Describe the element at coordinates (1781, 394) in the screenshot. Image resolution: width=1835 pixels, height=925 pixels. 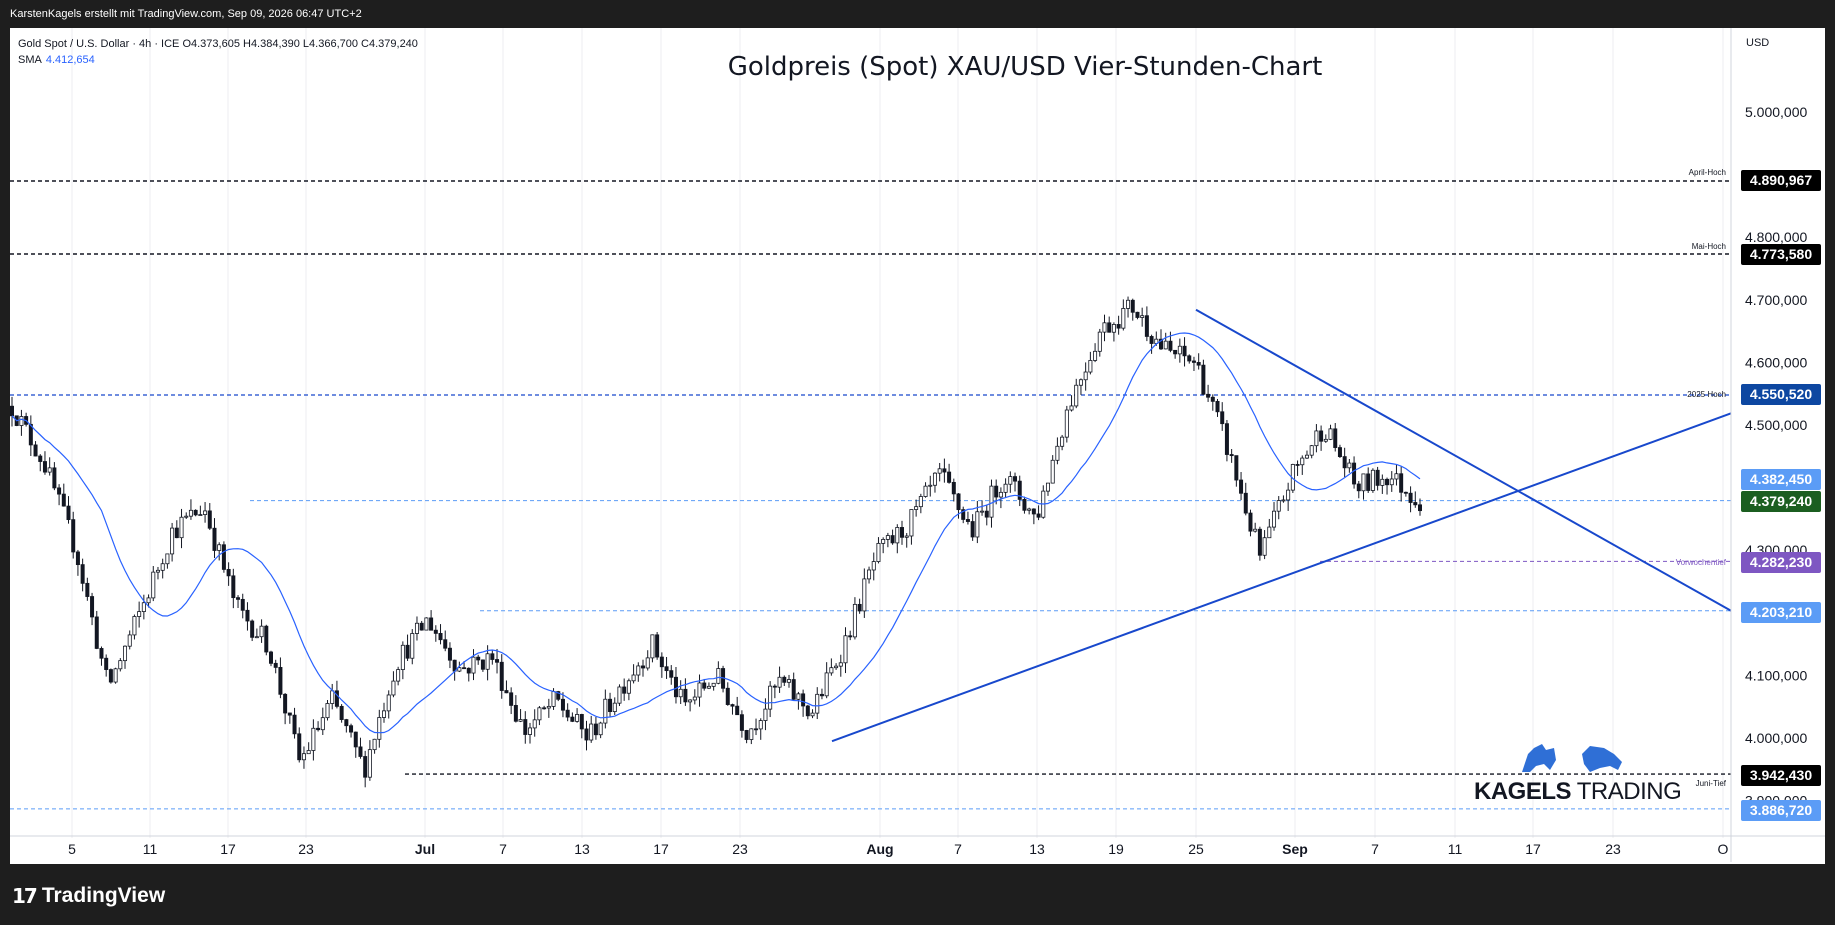
I see `price-tag-2025: 4.550,520` at that location.